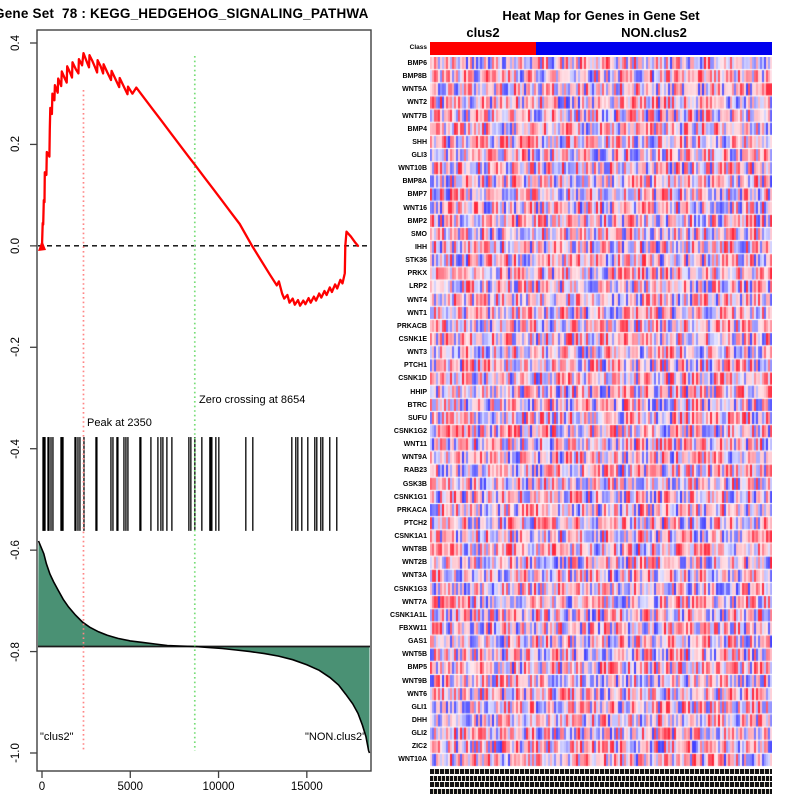  I want to click on gene-label: BTRC, so click(417, 405).